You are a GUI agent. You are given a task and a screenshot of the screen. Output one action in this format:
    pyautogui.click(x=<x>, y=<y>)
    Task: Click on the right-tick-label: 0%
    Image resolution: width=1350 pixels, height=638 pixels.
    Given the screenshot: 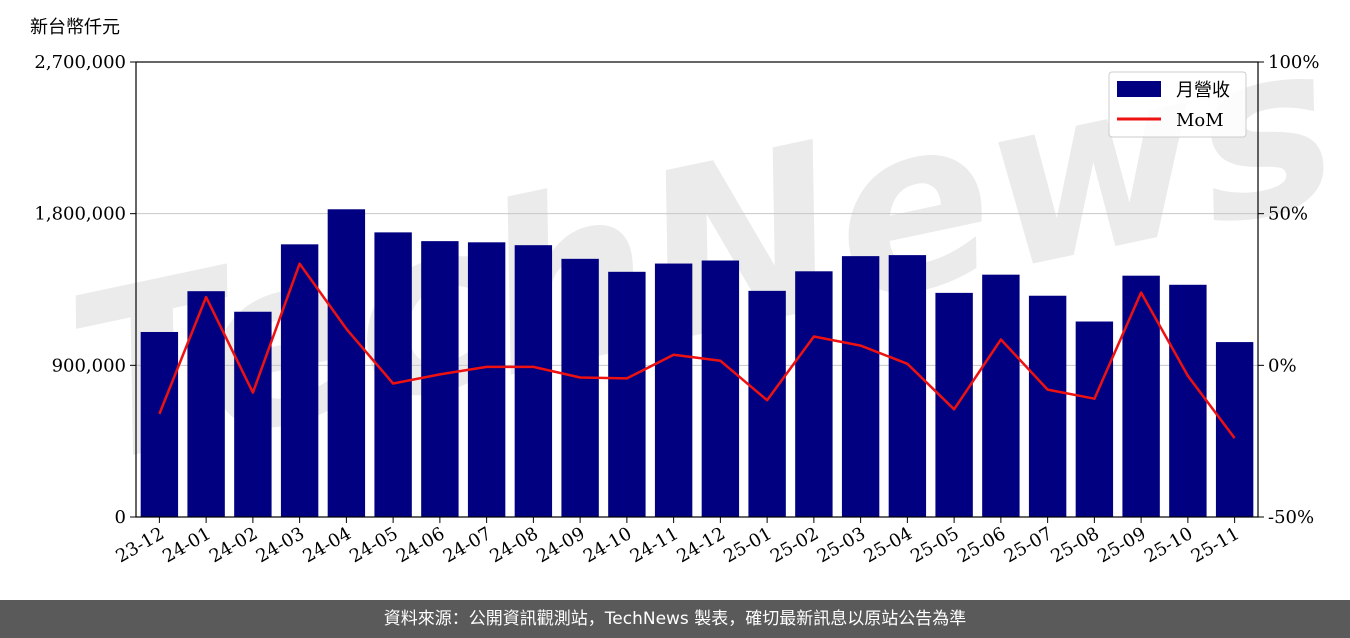 What is the action you would take?
    pyautogui.click(x=1282, y=365)
    